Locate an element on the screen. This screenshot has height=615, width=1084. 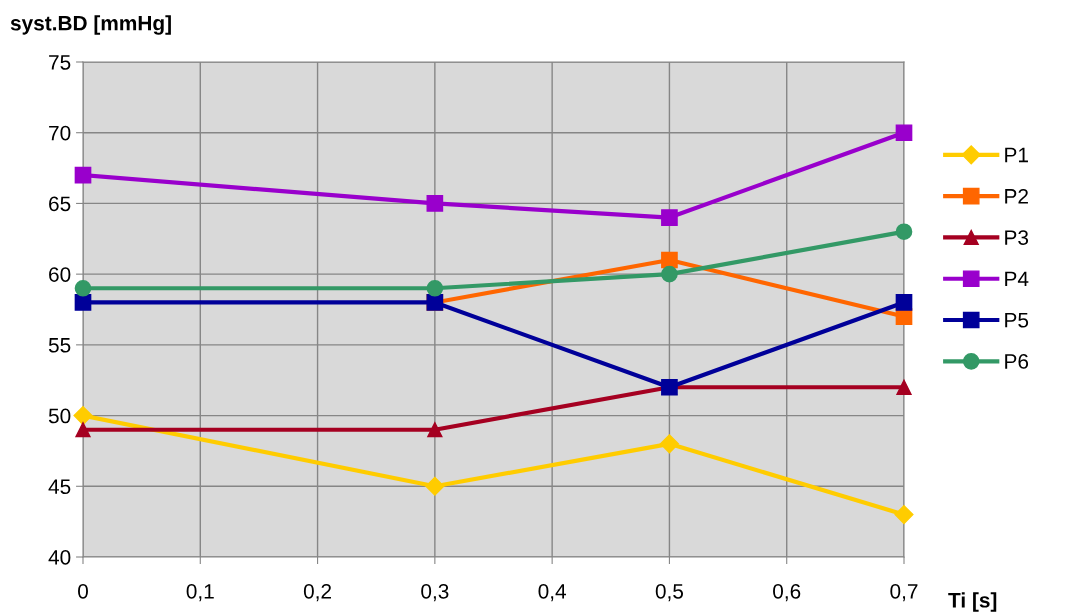
x-tick-label: 0,5 is located at coordinates (669, 592).